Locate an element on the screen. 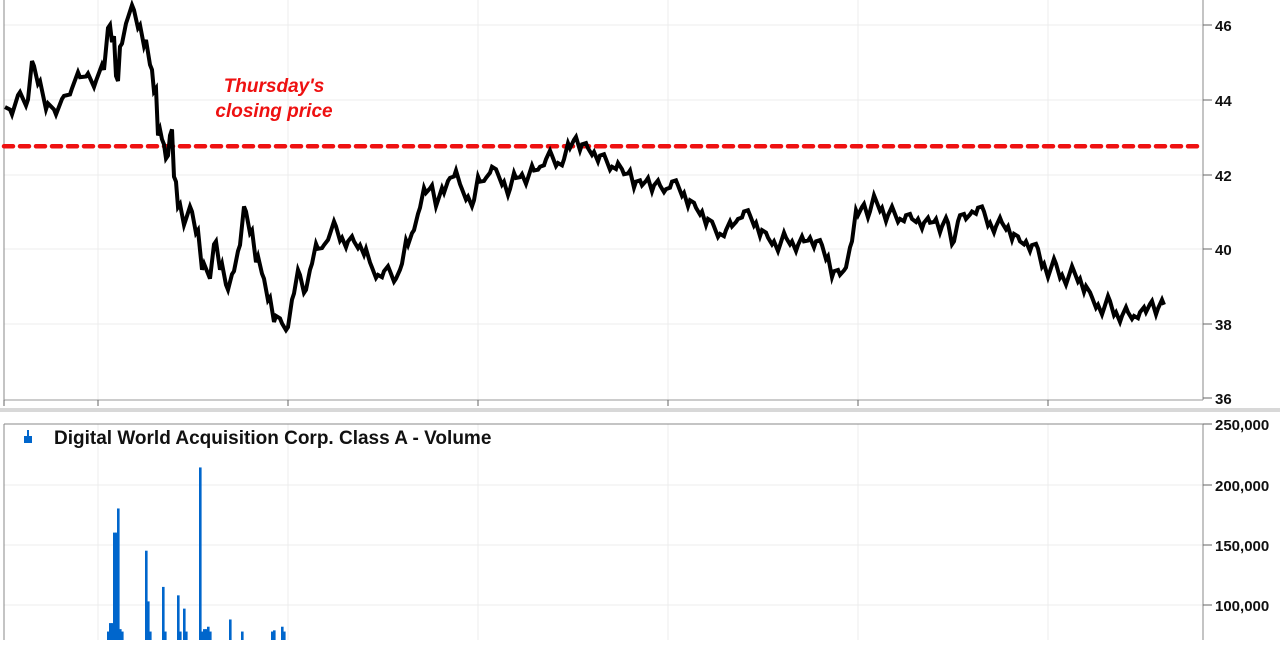 Image resolution: width=1280 pixels, height=645 pixels. price-y-ticks: 46 44 42 40 38 36 is located at coordinates (1217, 213).